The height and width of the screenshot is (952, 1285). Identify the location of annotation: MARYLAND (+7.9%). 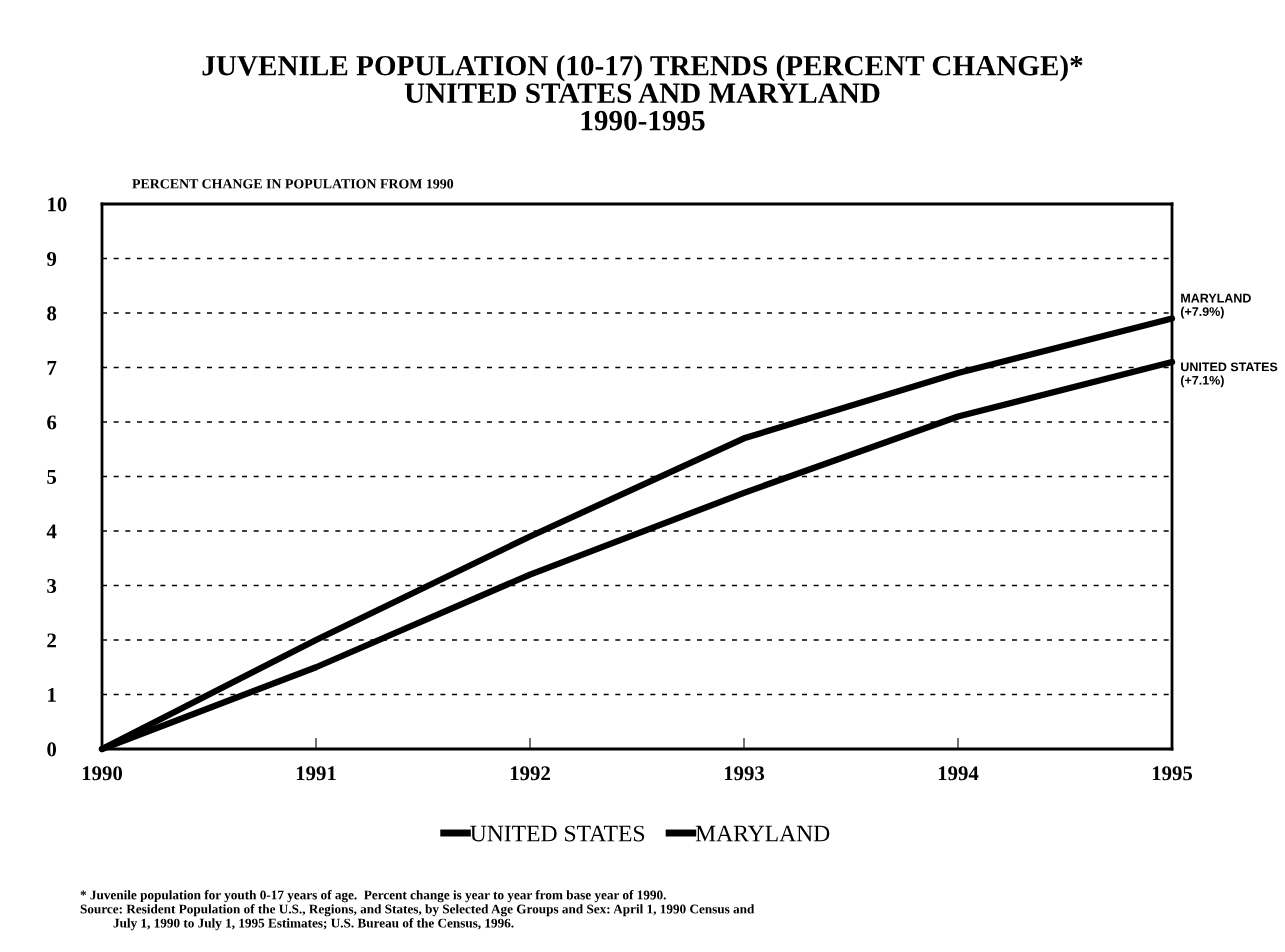
(1215, 306).